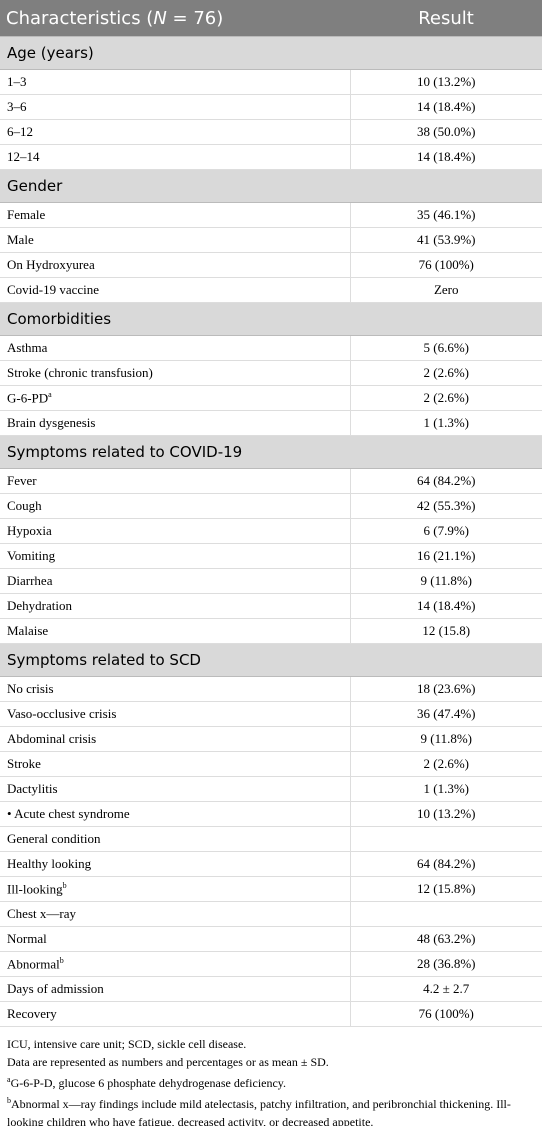  I want to click on label-cell: Hypoxia, so click(175, 531).